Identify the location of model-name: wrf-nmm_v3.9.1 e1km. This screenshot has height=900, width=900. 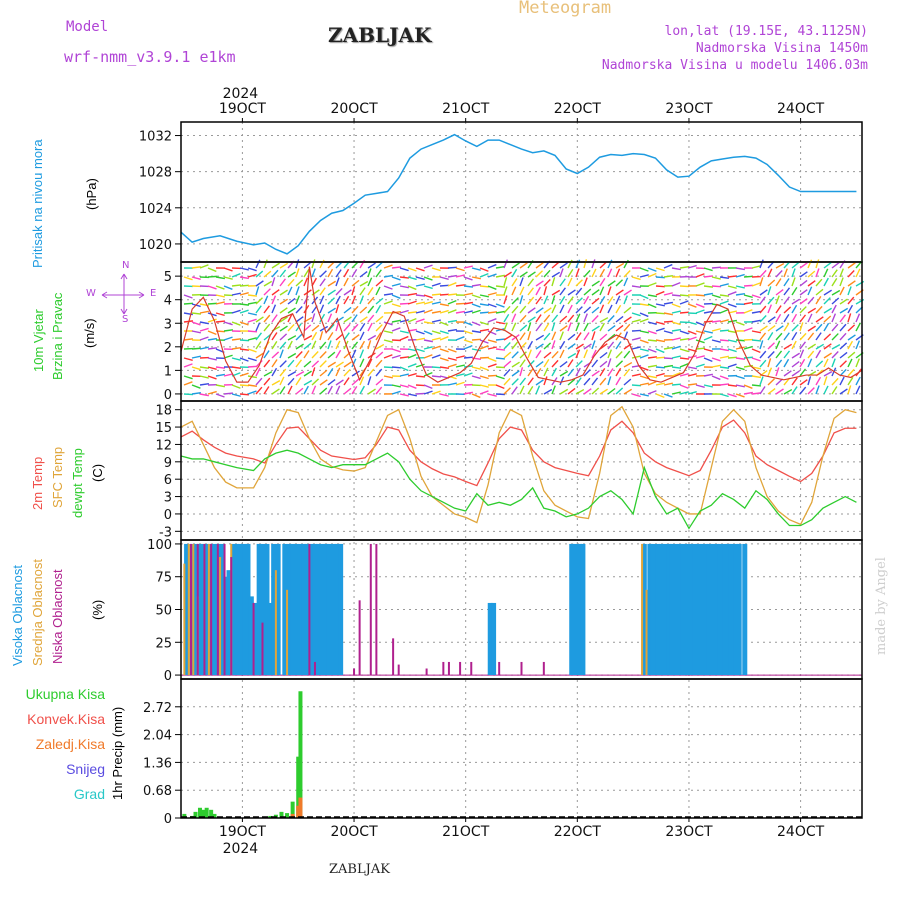
(150, 57).